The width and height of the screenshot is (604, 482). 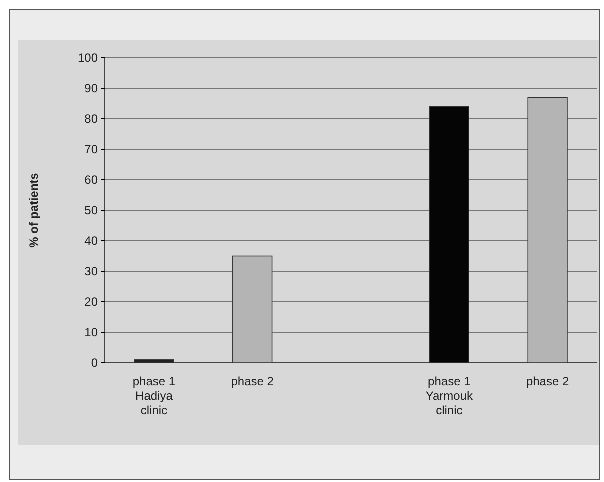 I want to click on y-tick-label: 50, so click(x=91, y=210).